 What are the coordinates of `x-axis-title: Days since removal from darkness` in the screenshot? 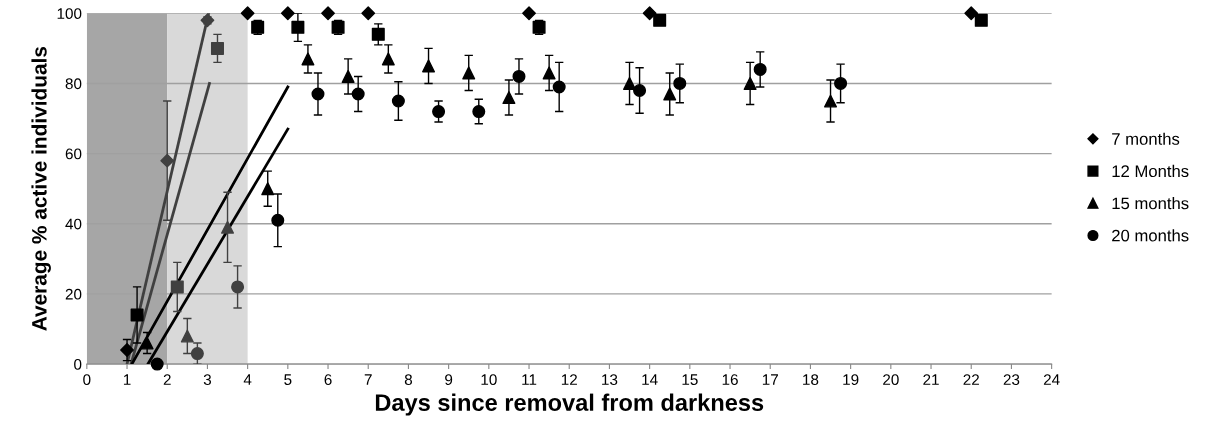 It's located at (569, 404).